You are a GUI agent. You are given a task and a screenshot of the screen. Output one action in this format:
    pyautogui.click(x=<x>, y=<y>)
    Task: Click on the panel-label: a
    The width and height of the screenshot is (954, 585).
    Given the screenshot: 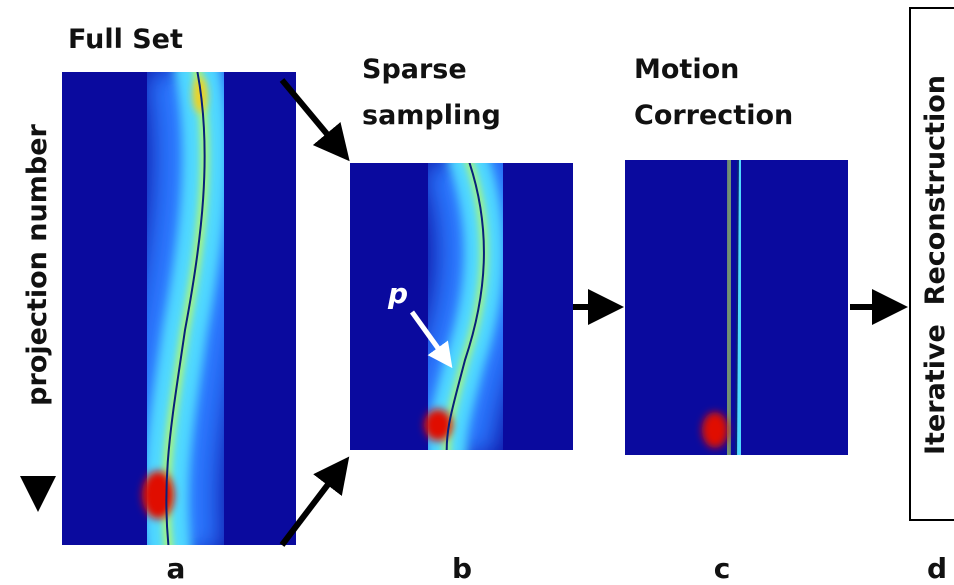 What is the action you would take?
    pyautogui.click(x=176, y=568)
    